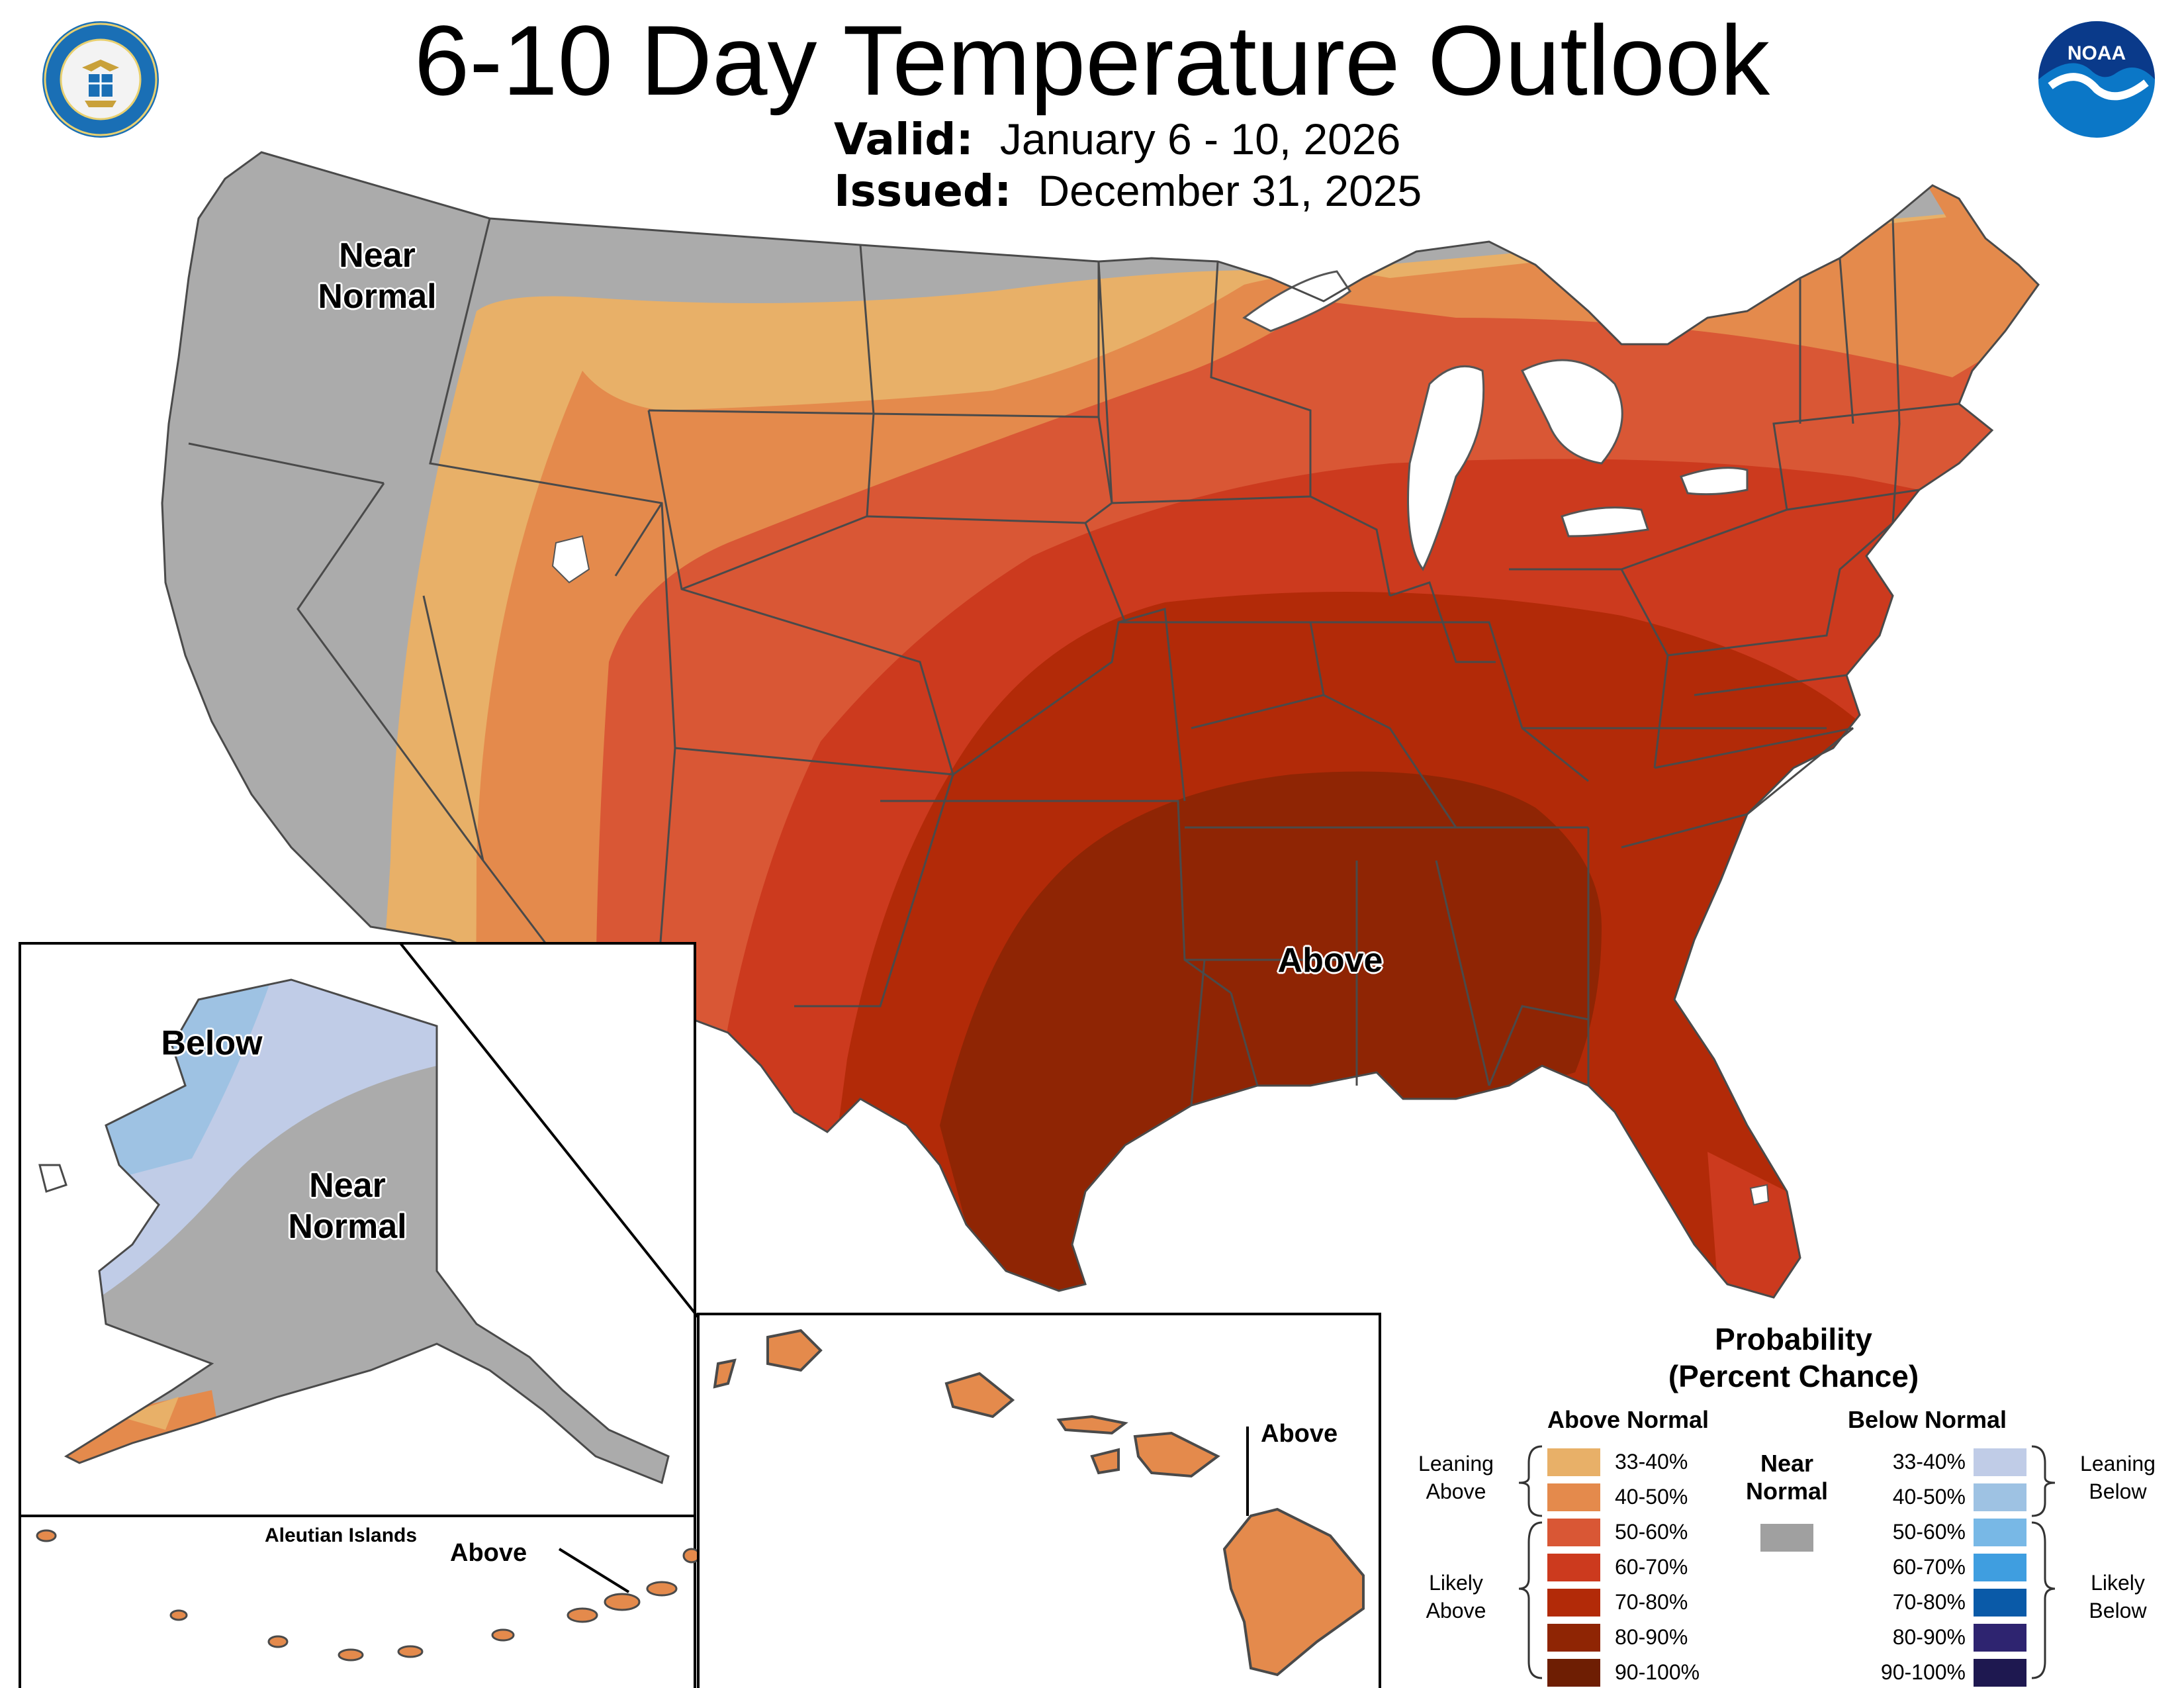  Describe the element at coordinates (904, 139) in the screenshot. I see `valid-label: Valid:` at that location.